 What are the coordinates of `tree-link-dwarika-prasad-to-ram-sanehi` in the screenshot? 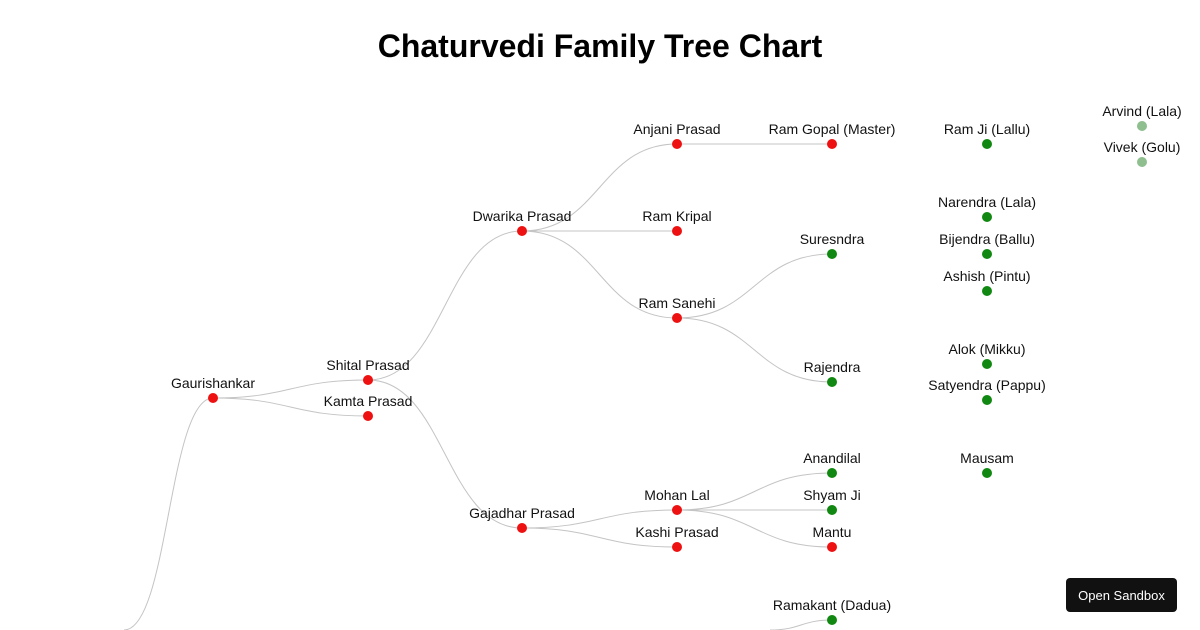 It's located at (599, 274).